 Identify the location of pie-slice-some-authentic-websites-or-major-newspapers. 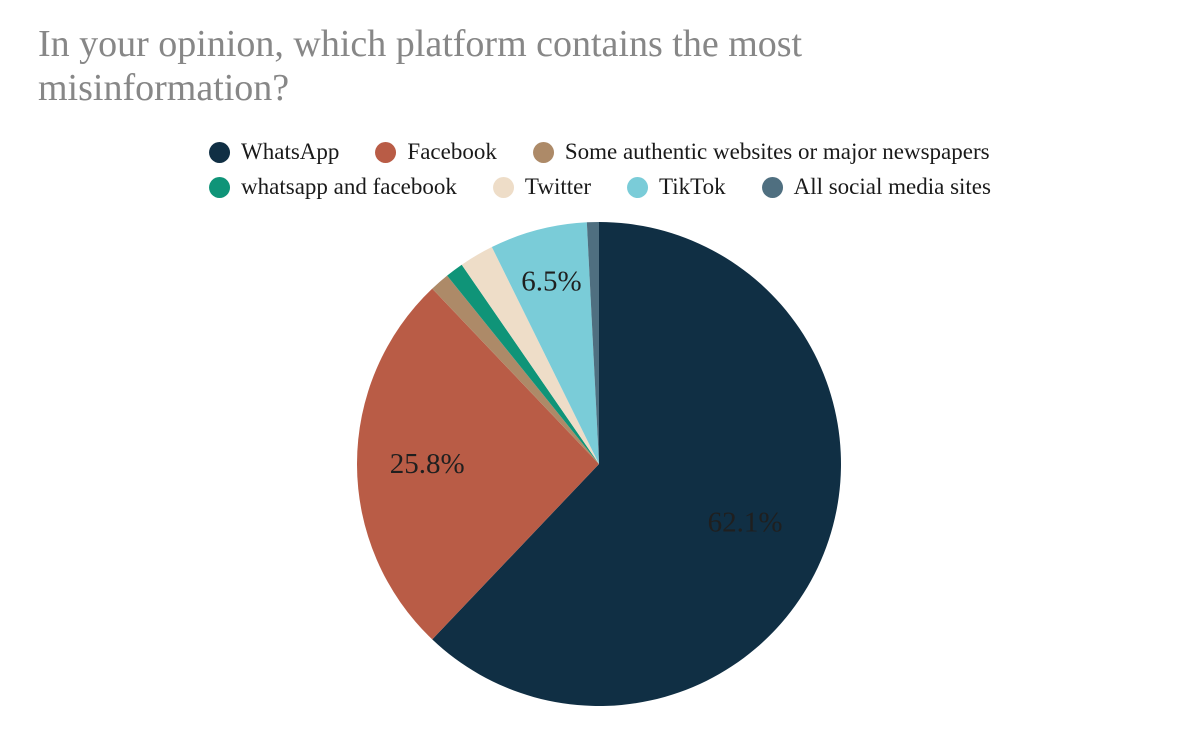
(515, 369).